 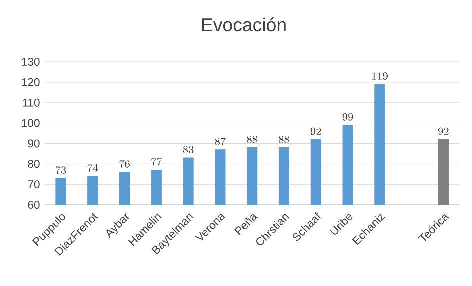 I want to click on data-label: 83, so click(x=188, y=150).